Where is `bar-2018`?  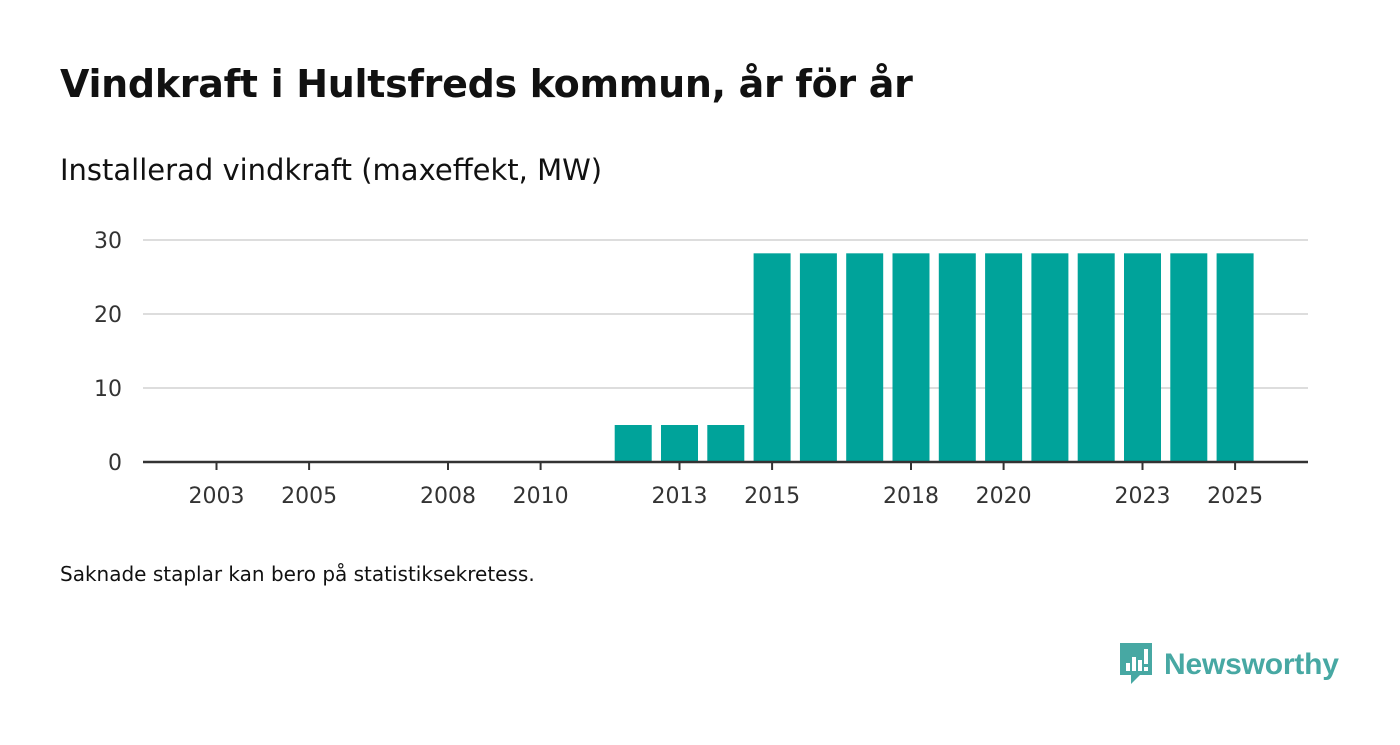 bar-2018 is located at coordinates (911, 357).